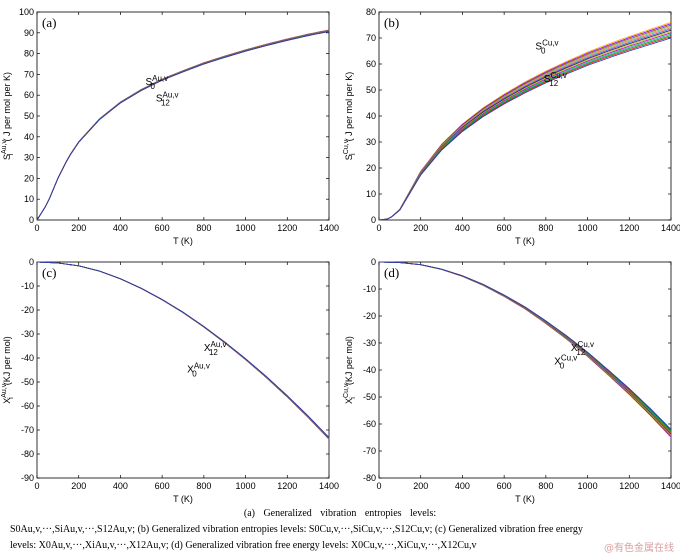  What do you see at coordinates (391, 22) in the screenshot?
I see `panel-label: (b)` at bounding box center [391, 22].